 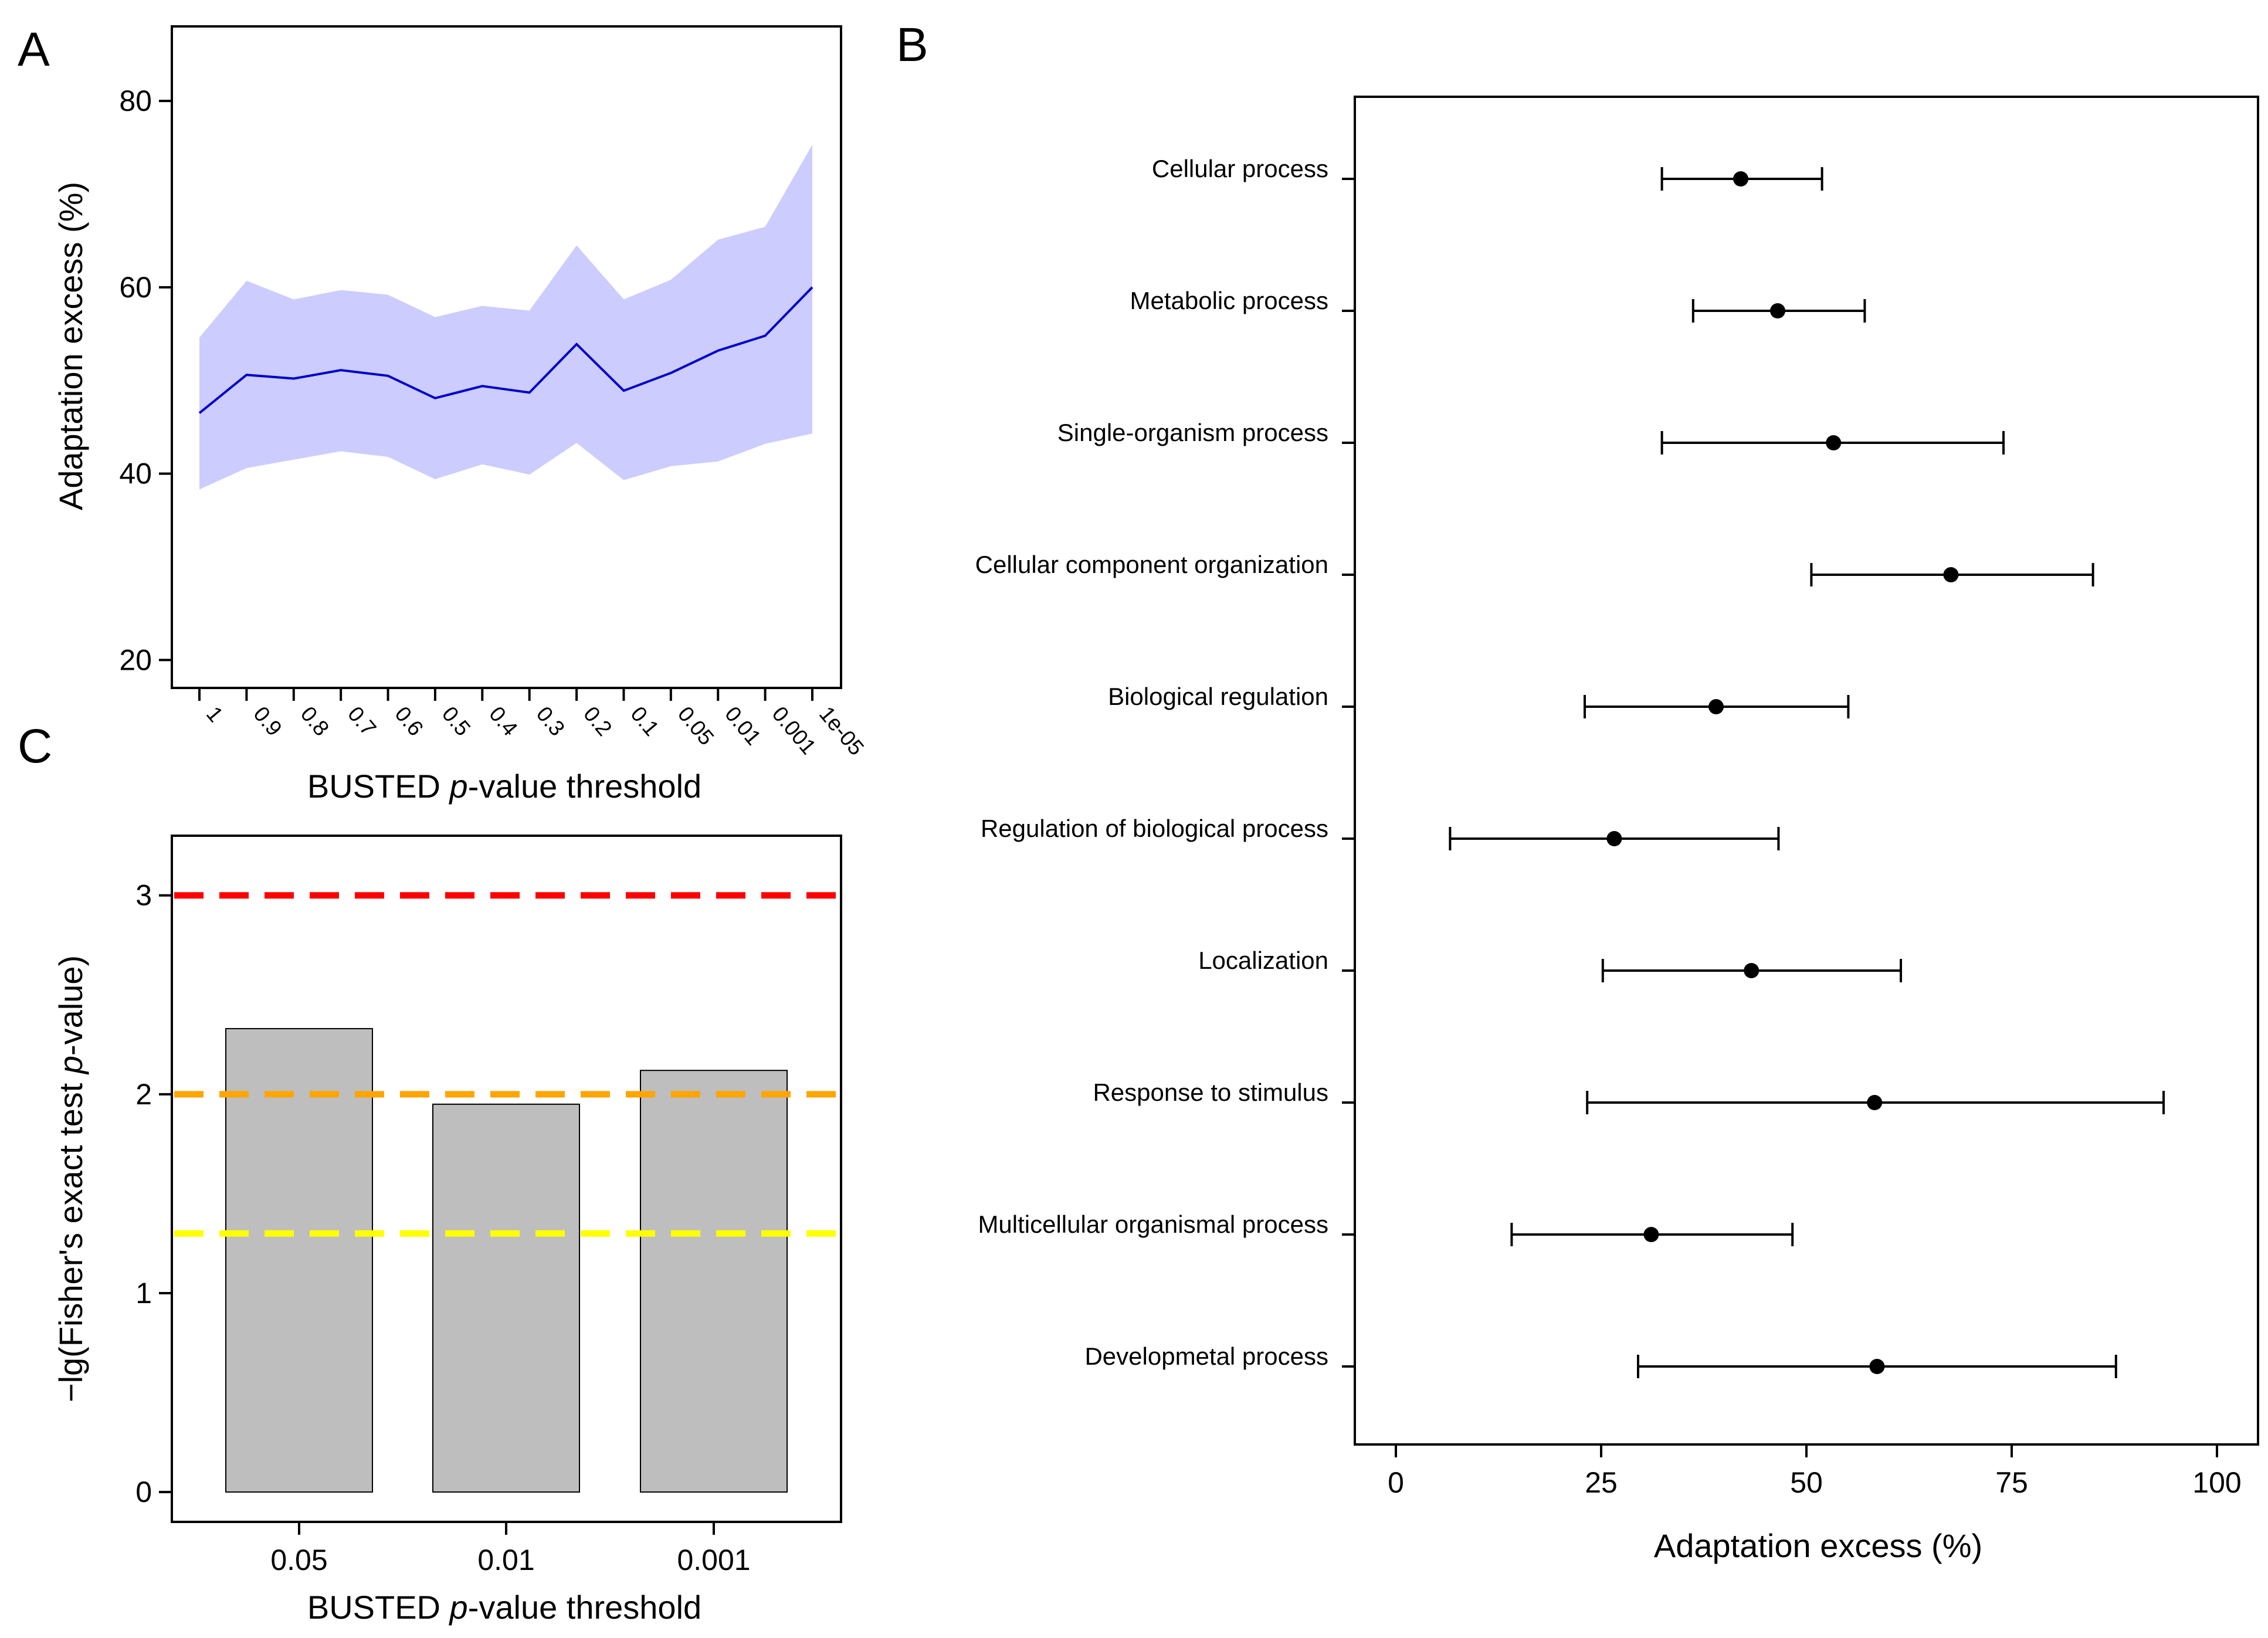 I want to click on b-category-label: Cellular process, so click(x=1240, y=168).